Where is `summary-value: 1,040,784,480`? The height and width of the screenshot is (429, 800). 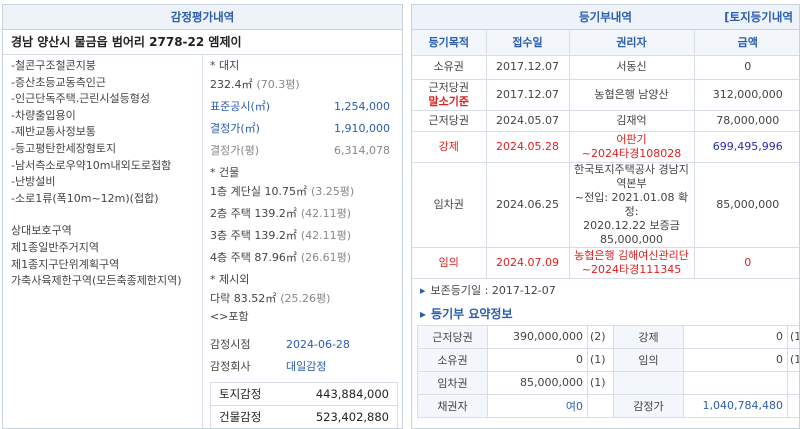 summary-value: 1,040,784,480 is located at coordinates (735, 405).